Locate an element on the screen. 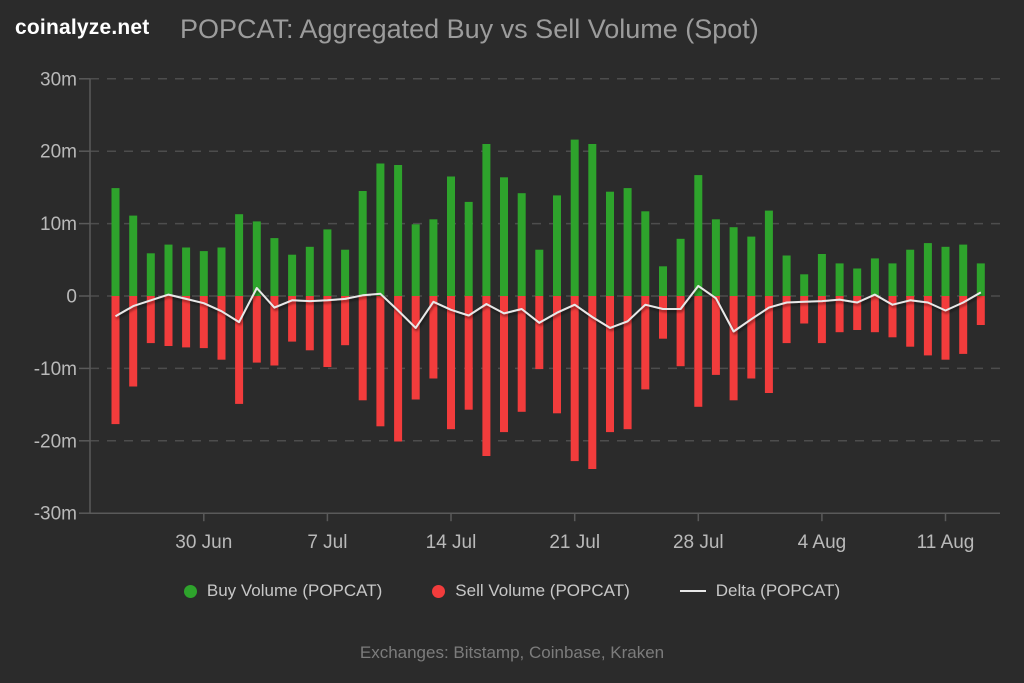 This screenshot has height=683, width=1024. legend-item-sell-volume: Sell Volume (POPCAT) is located at coordinates (531, 591).